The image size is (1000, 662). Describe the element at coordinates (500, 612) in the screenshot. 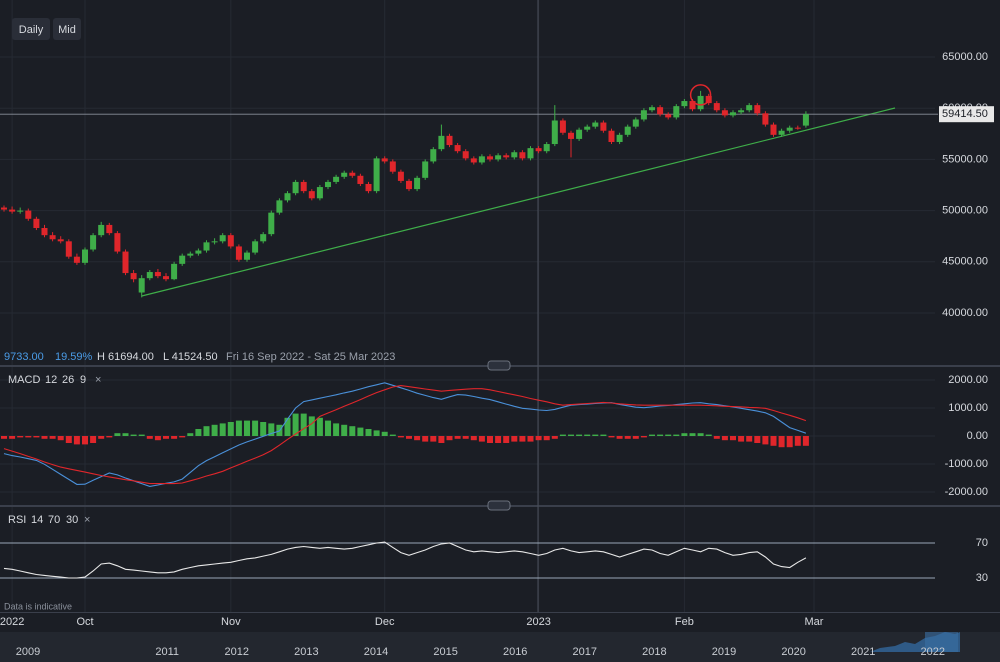

I see `axis-divider` at that location.